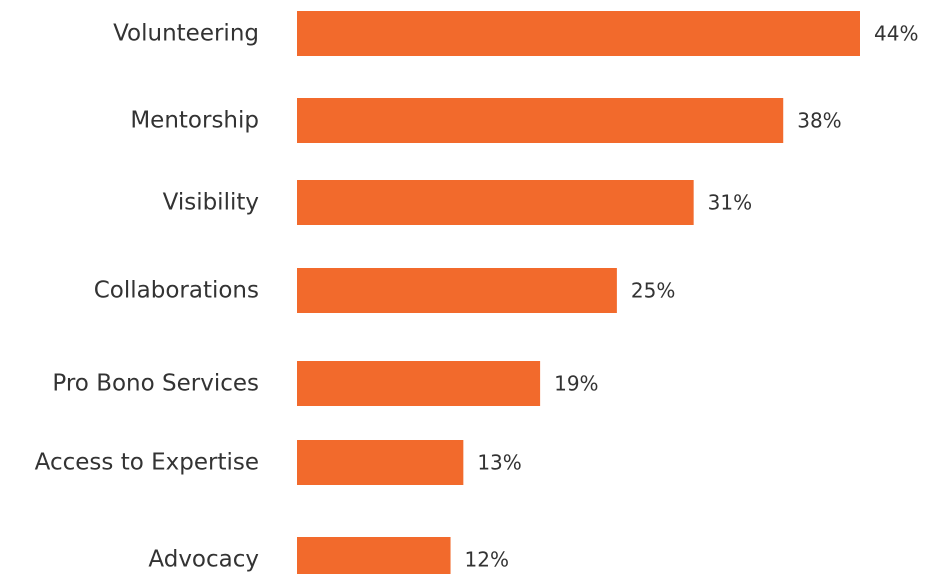 The image size is (946, 574). I want to click on value-label: 12%, so click(487, 560).